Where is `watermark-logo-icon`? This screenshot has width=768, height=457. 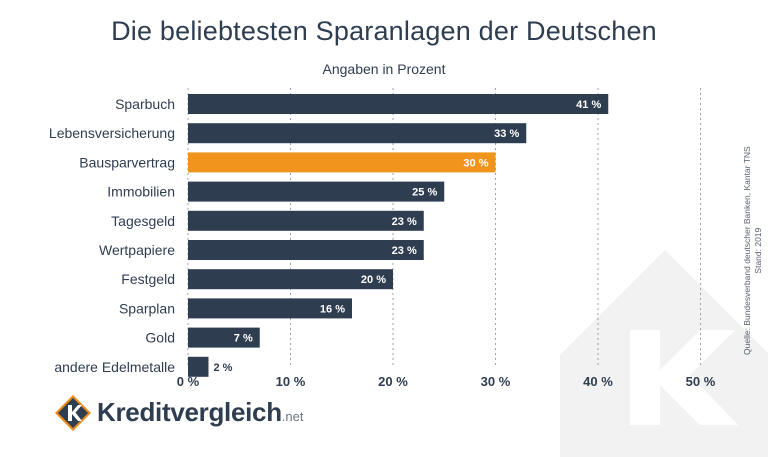
watermark-logo-icon is located at coordinates (664, 353).